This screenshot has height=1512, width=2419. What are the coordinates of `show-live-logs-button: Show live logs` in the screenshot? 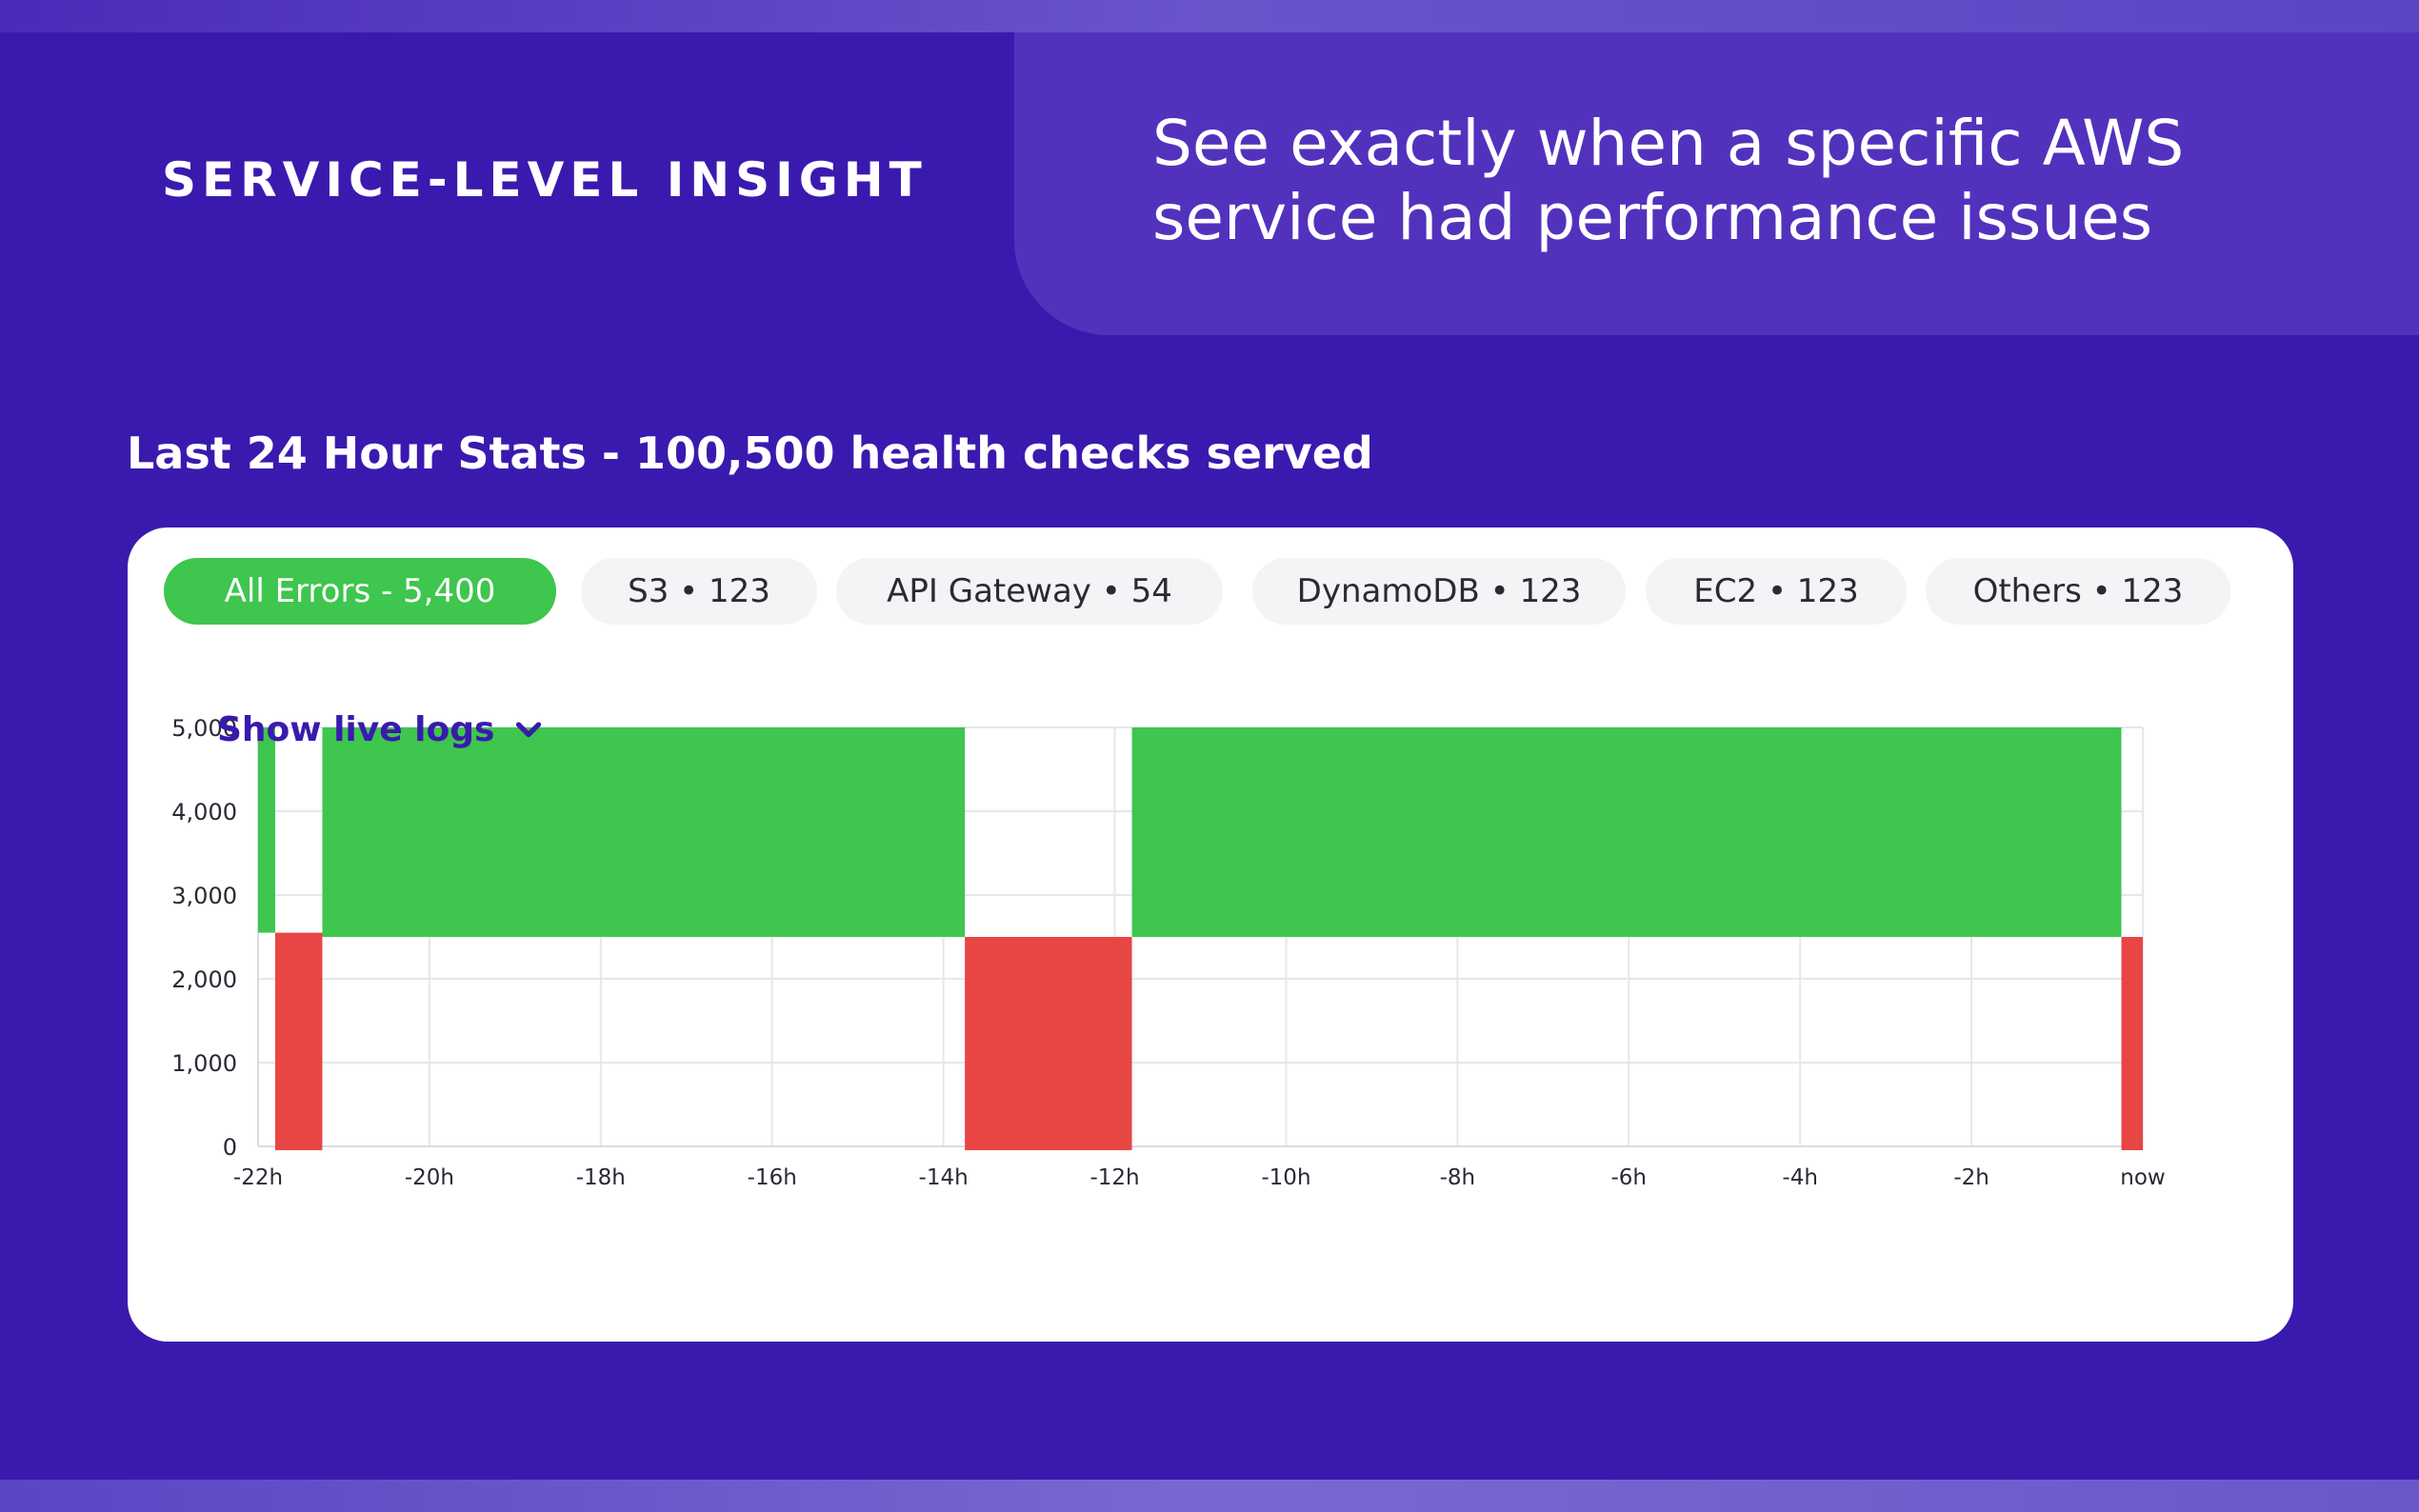 It's located at (381, 729).